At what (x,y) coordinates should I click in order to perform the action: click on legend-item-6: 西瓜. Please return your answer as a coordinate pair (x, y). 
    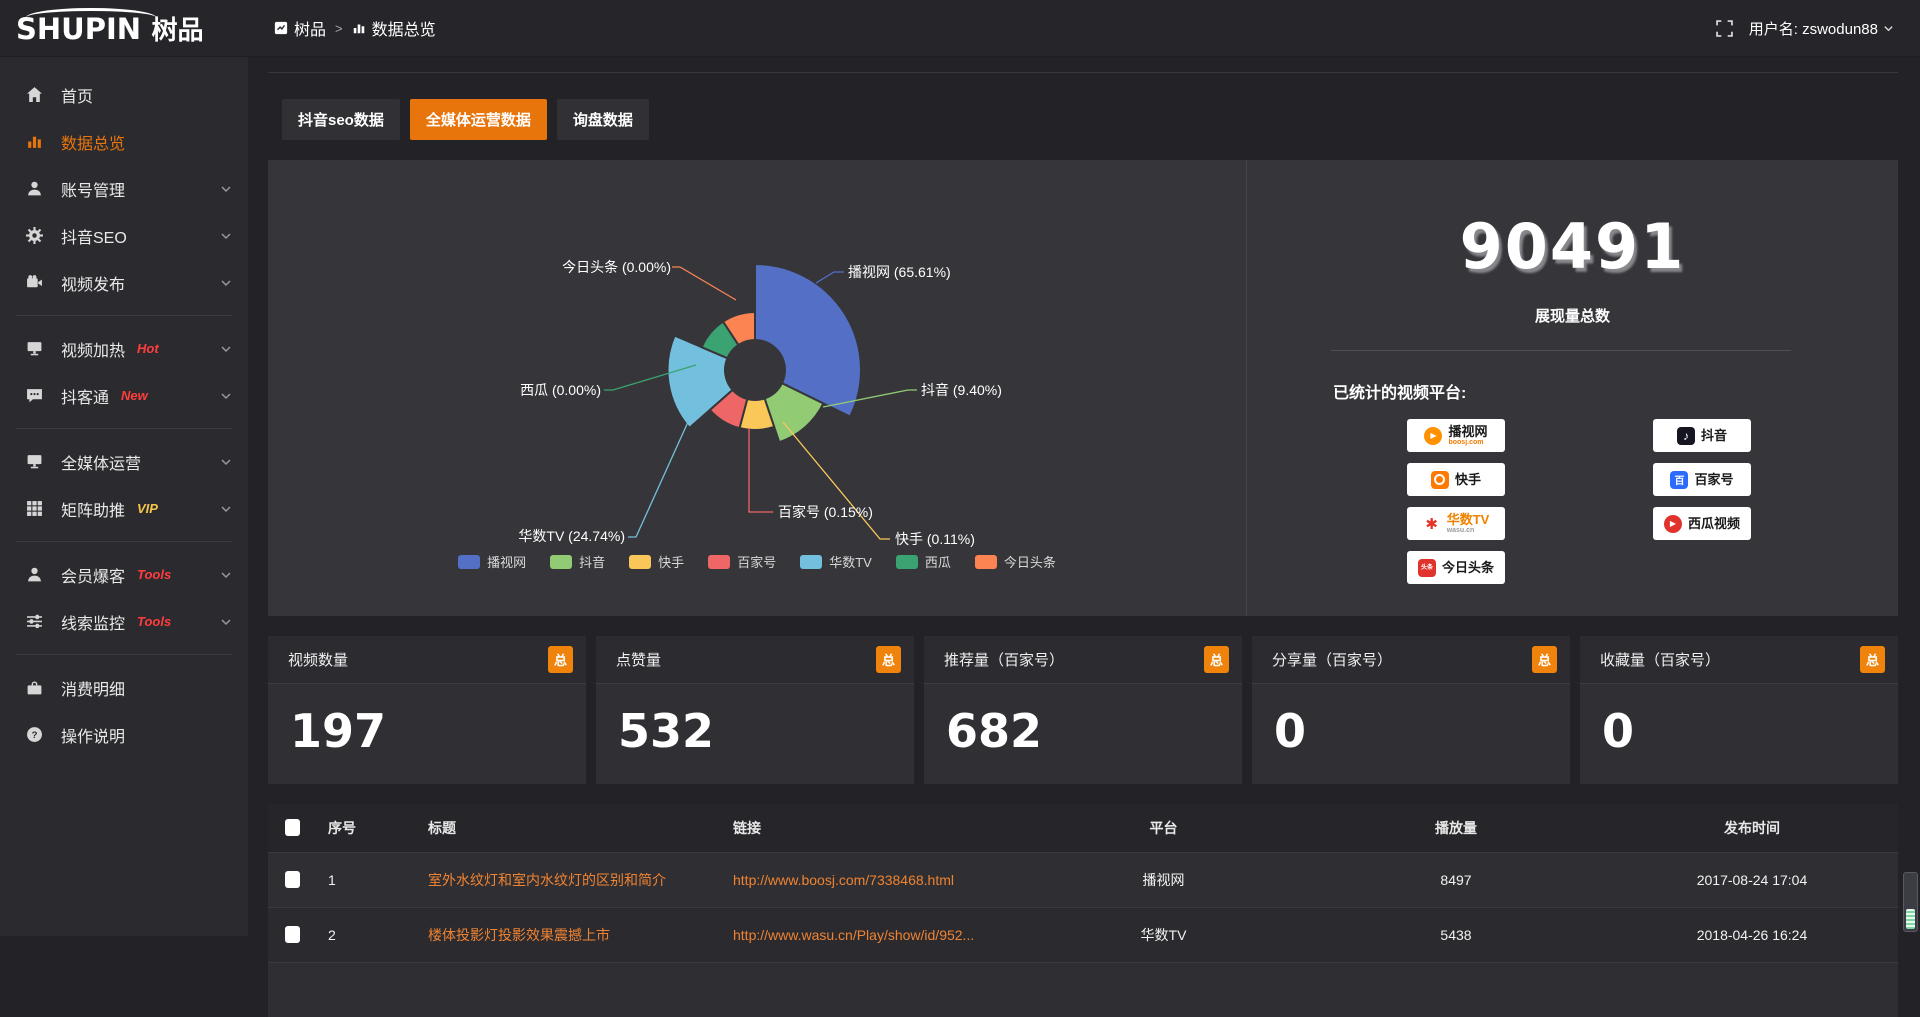
    Looking at the image, I should click on (923, 561).